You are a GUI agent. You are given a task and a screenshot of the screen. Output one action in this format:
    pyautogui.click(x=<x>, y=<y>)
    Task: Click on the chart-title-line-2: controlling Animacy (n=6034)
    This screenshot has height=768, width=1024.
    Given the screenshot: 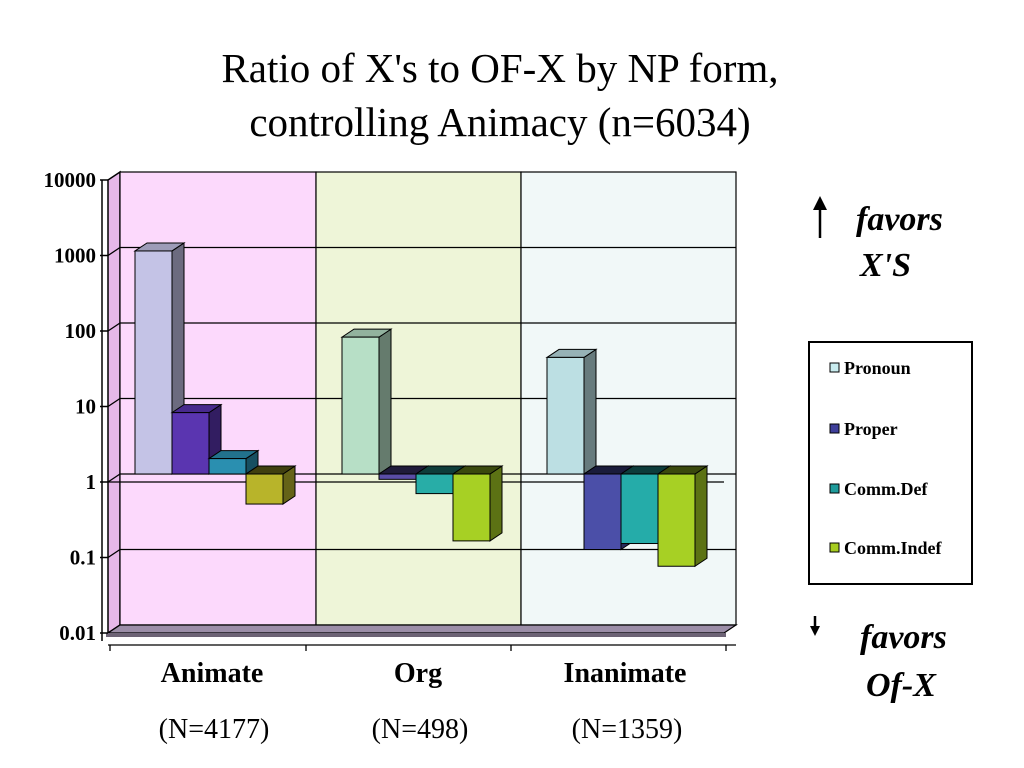 What is the action you would take?
    pyautogui.click(x=500, y=122)
    